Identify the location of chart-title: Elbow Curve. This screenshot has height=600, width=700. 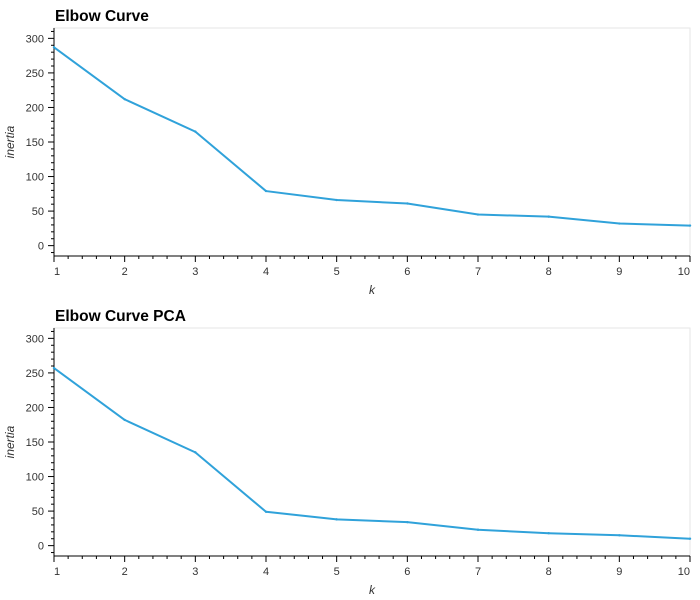
(102, 16).